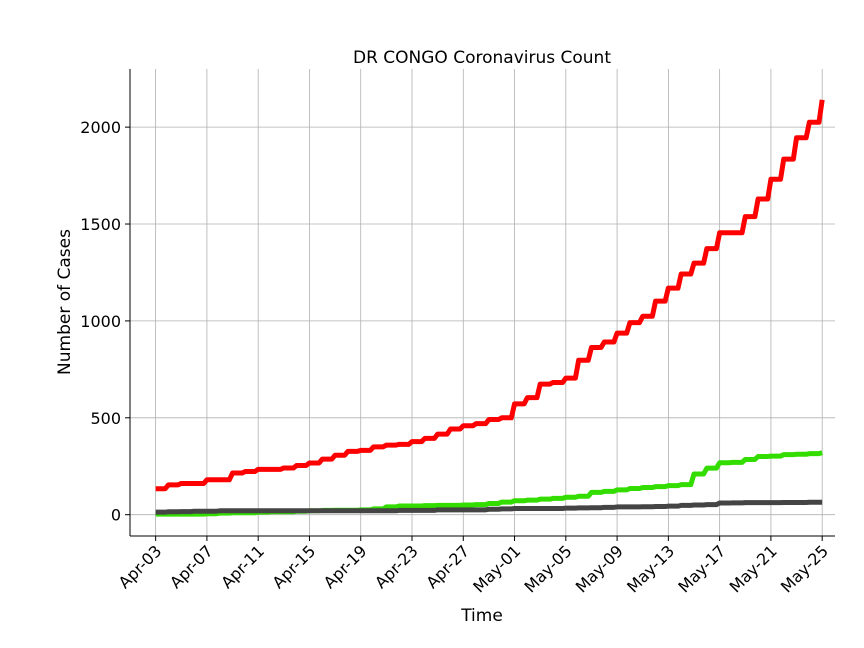  I want to click on y-axis-title: Number of Cases, so click(65, 302).